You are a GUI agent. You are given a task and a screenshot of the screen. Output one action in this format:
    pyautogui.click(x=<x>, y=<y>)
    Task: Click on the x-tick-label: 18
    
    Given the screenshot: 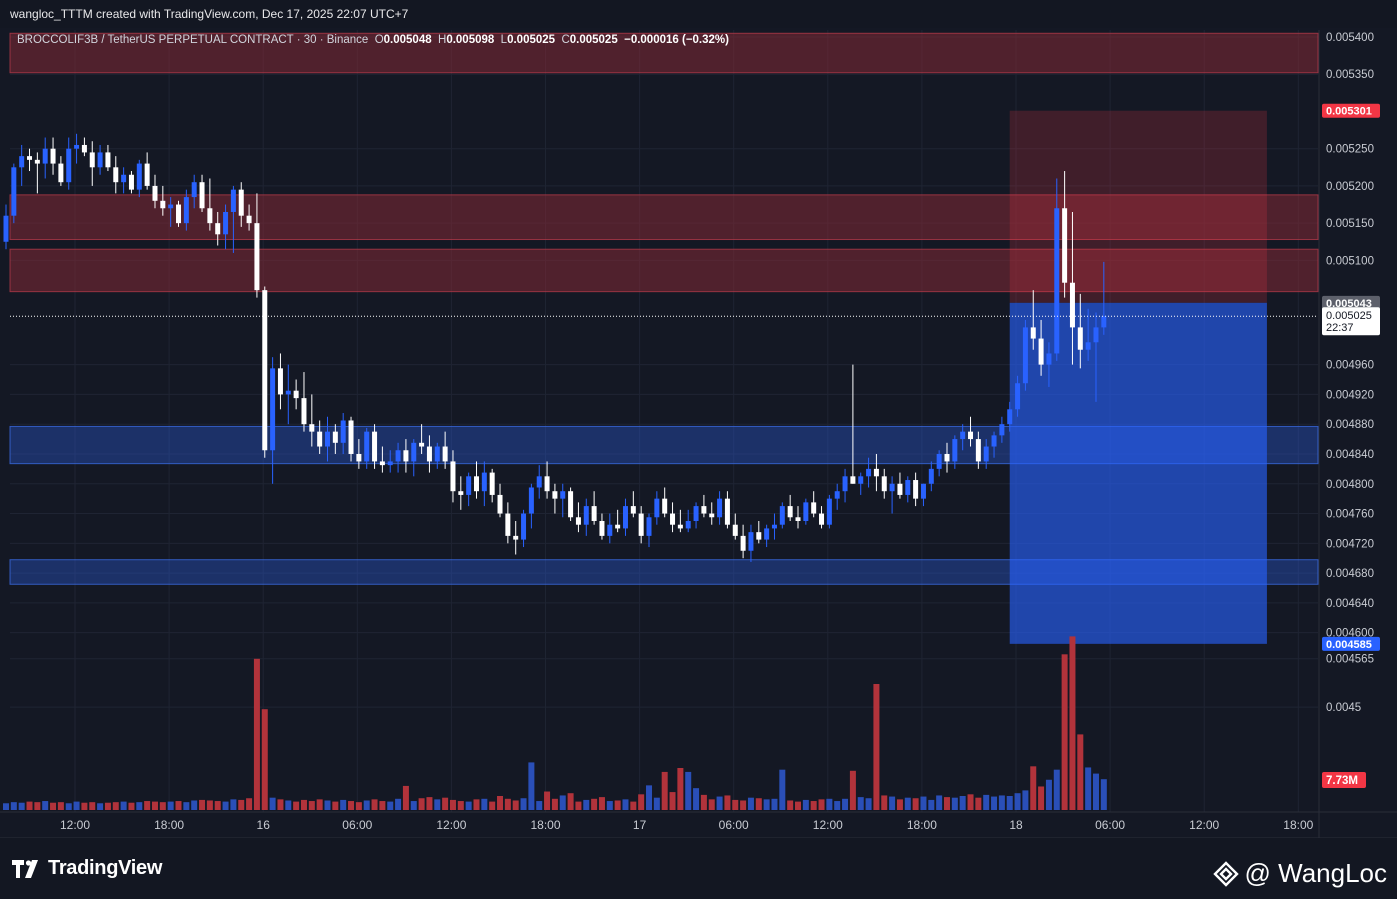 What is the action you would take?
    pyautogui.click(x=1016, y=825)
    